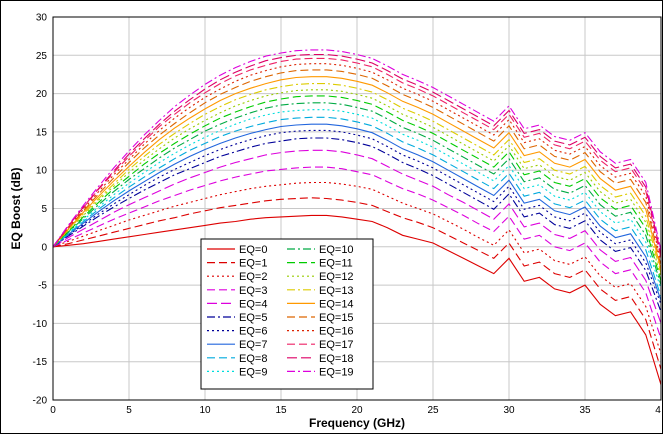  I want to click on legend-label: EQ=8, so click(253, 359).